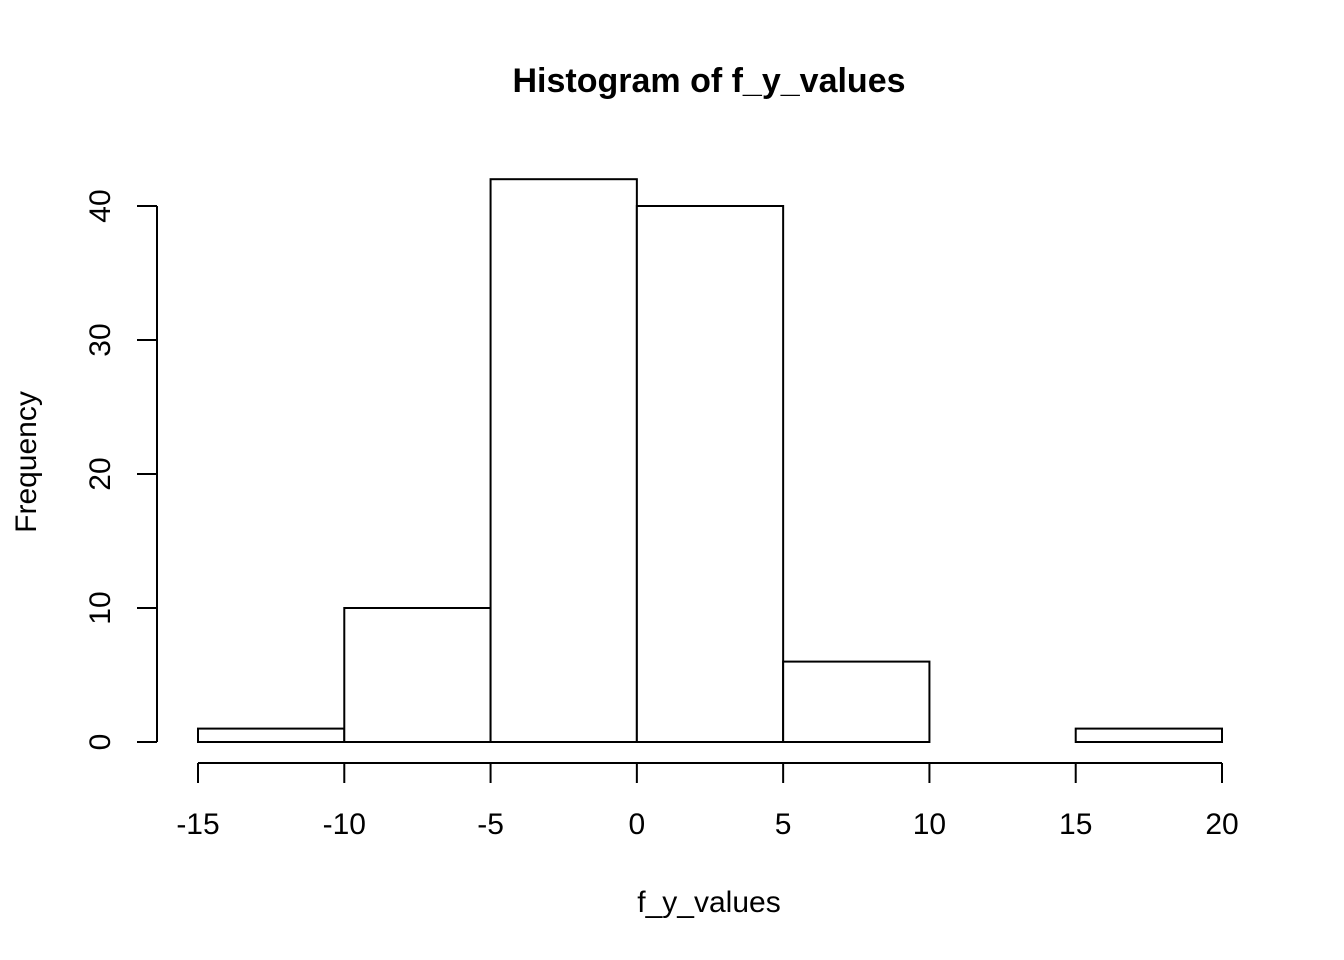  What do you see at coordinates (1075, 824) in the screenshot?
I see `x-tick-label: 15` at bounding box center [1075, 824].